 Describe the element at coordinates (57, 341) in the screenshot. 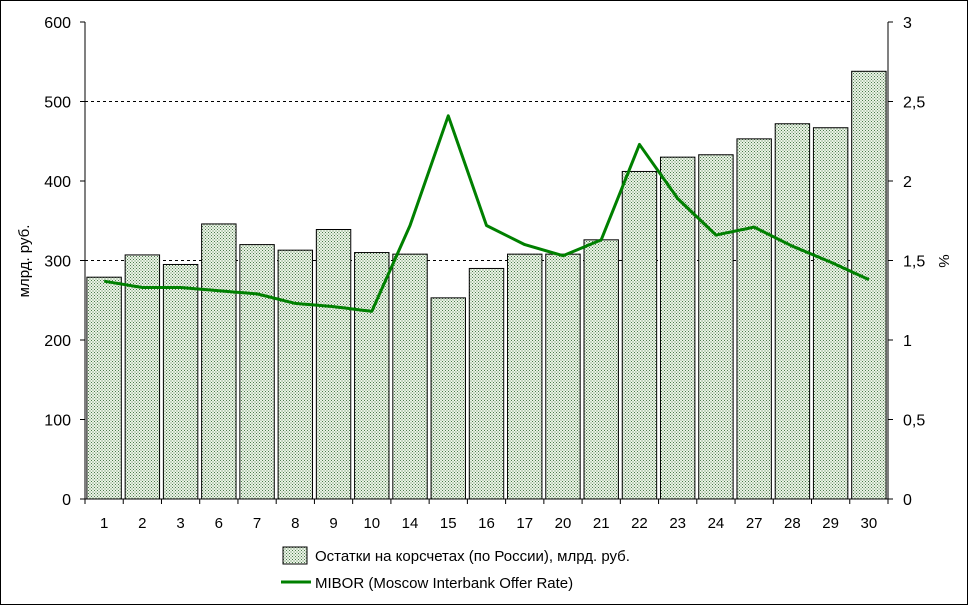

I see `y-tick-label: 200` at that location.